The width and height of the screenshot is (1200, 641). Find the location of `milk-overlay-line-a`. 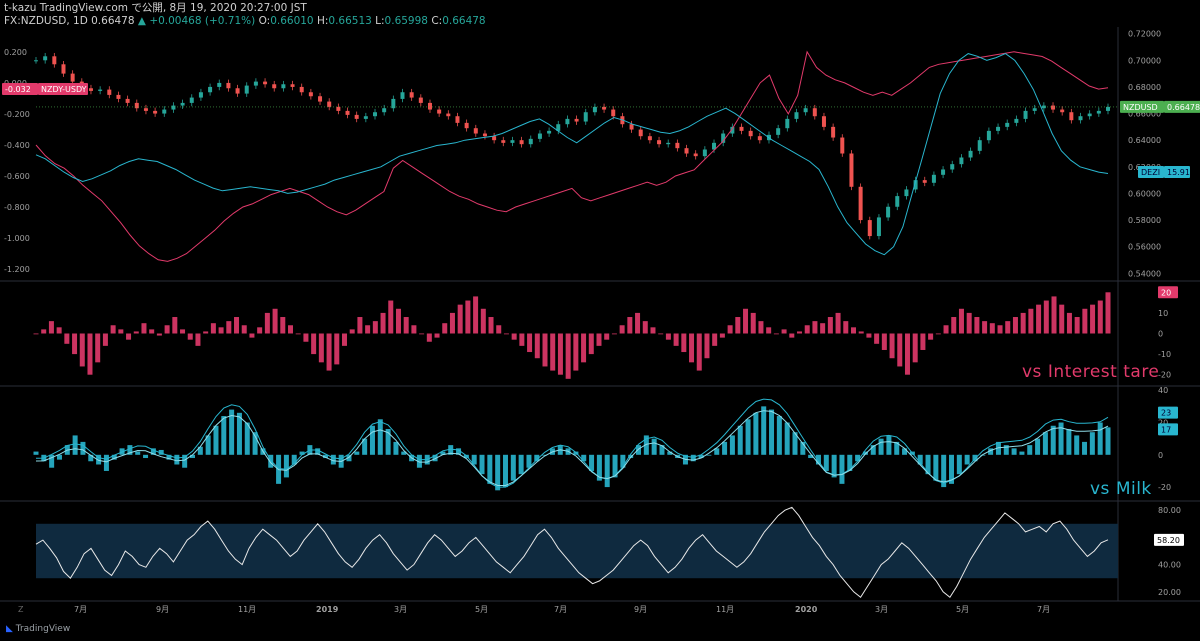

milk-overlay-line-a is located at coordinates (572, 443).